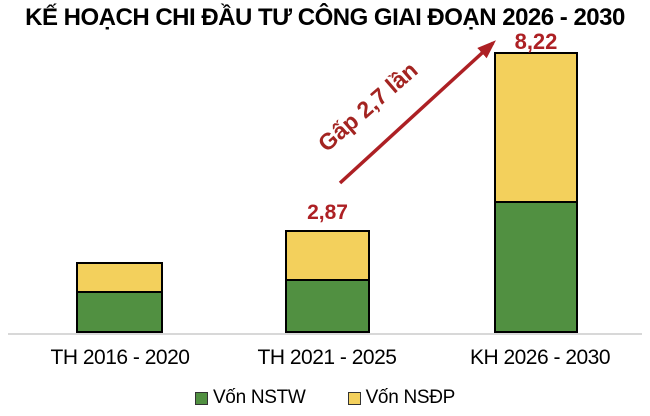  What do you see at coordinates (201, 398) in the screenshot?
I see `legend-swatch-nstw-icon` at bounding box center [201, 398].